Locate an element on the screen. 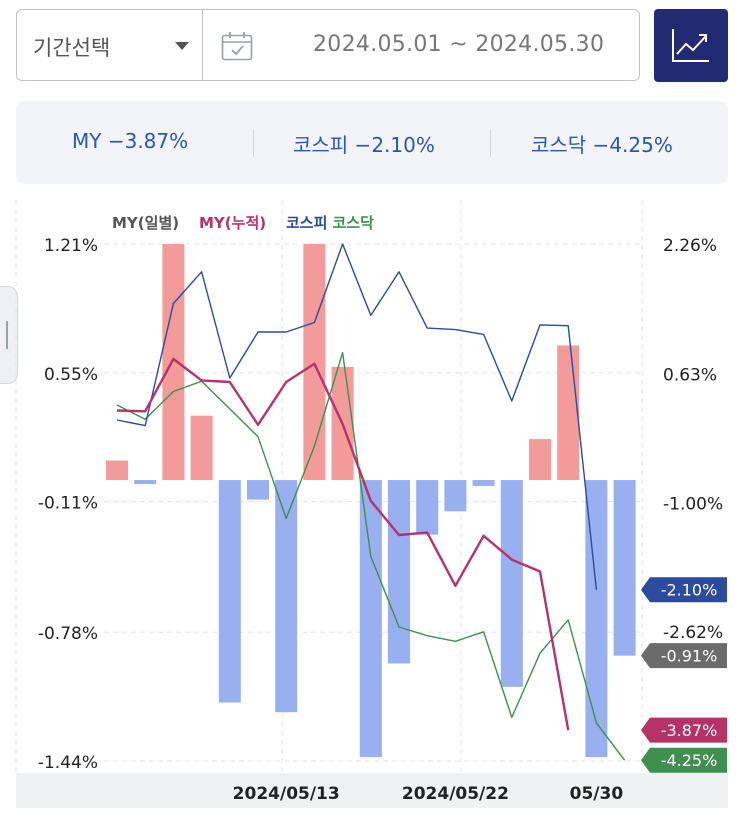  date-range-picker: 2024.05.01 ~ 2024.05.30 is located at coordinates (421, 45).